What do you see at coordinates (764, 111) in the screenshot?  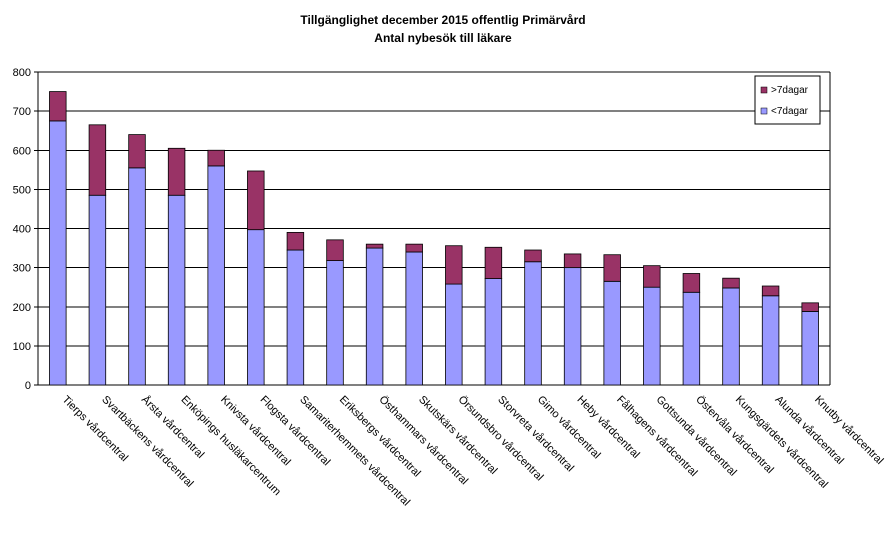 I see `legend-swatch-under7` at bounding box center [764, 111].